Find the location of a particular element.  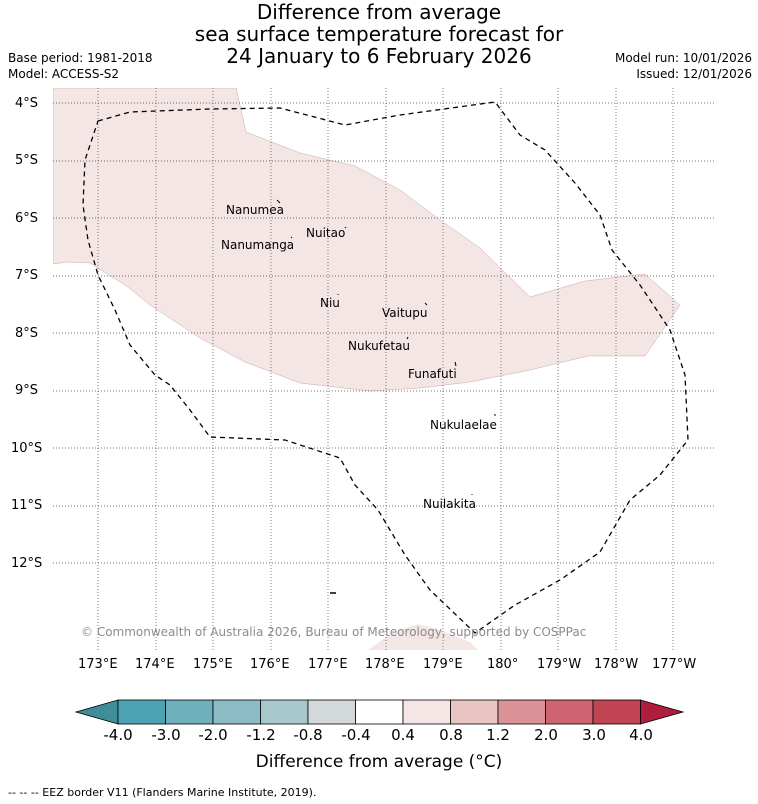

colorbar-tick-6: 0.4 is located at coordinates (403, 735).